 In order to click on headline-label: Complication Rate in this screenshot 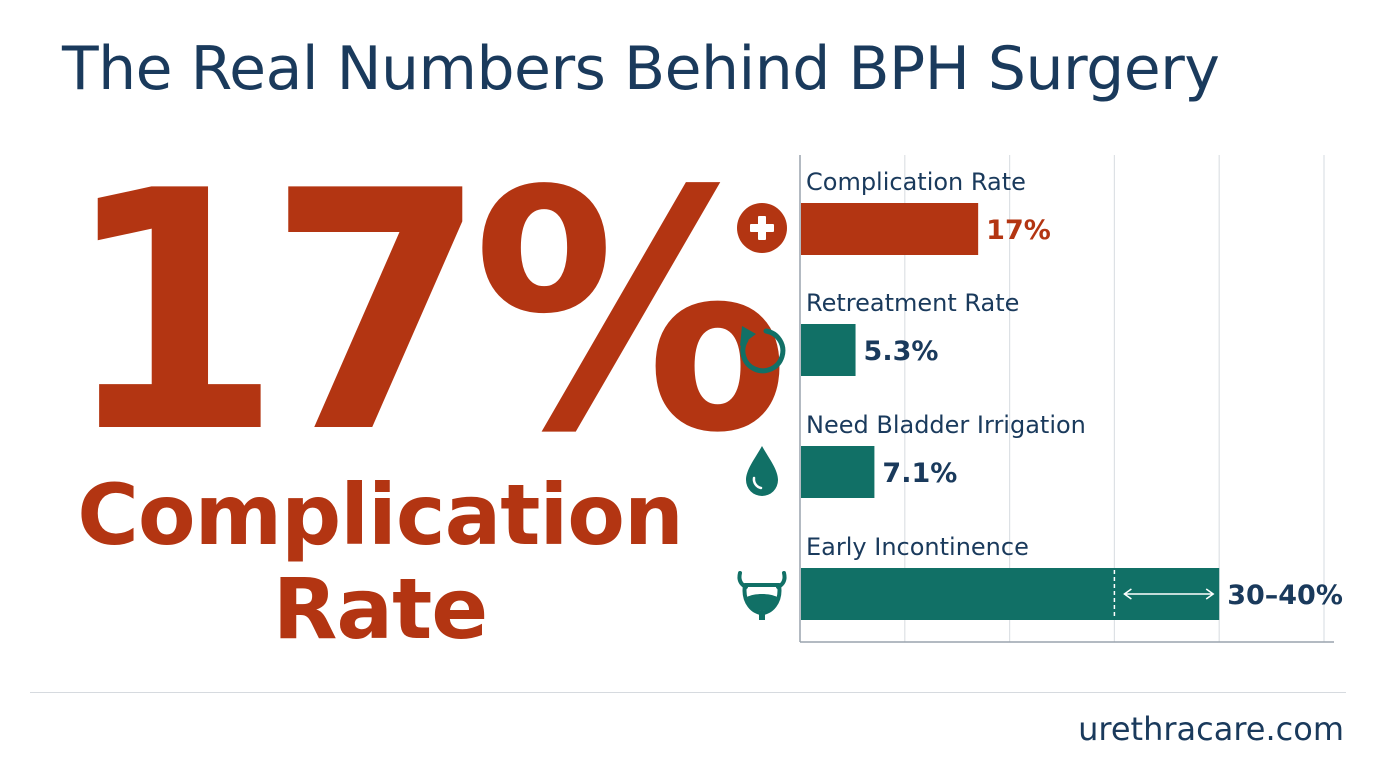, I will do `click(380, 562)`.